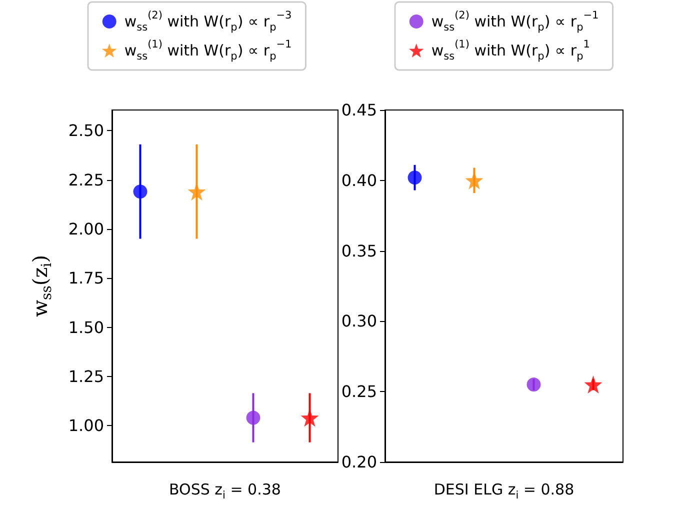  What do you see at coordinates (41, 286) in the screenshot?
I see `y-axis-title: wss(zi)` at bounding box center [41, 286].